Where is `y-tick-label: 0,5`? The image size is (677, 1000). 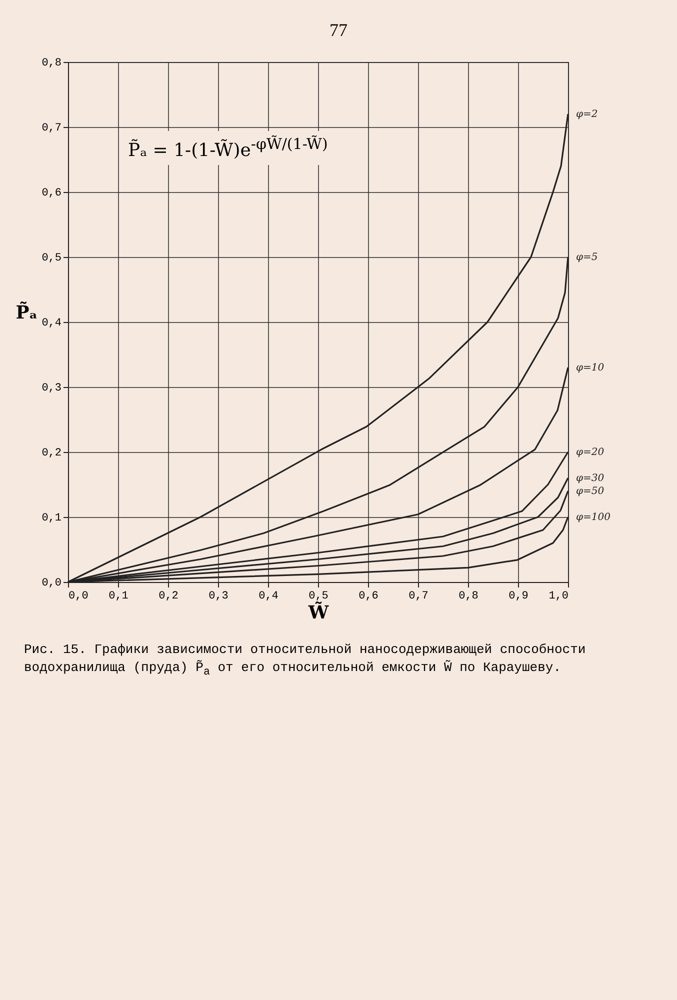 y-tick-label: 0,5 is located at coordinates (52, 258).